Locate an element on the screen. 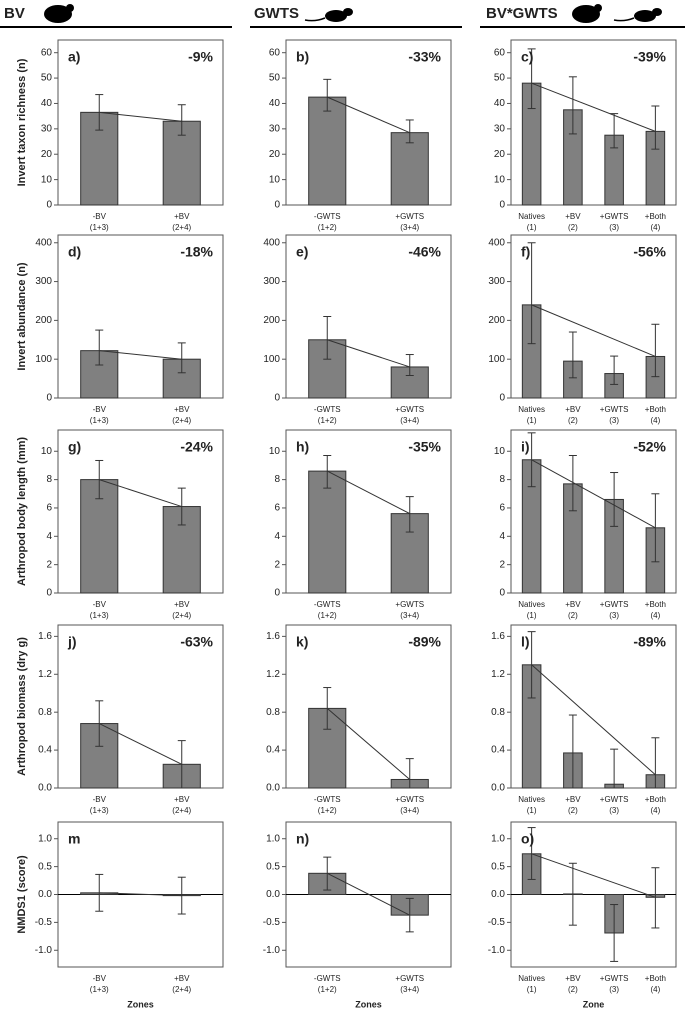 This screenshot has width=685, height=1020. y-tick-label: 0.5 is located at coordinates (498, 866).